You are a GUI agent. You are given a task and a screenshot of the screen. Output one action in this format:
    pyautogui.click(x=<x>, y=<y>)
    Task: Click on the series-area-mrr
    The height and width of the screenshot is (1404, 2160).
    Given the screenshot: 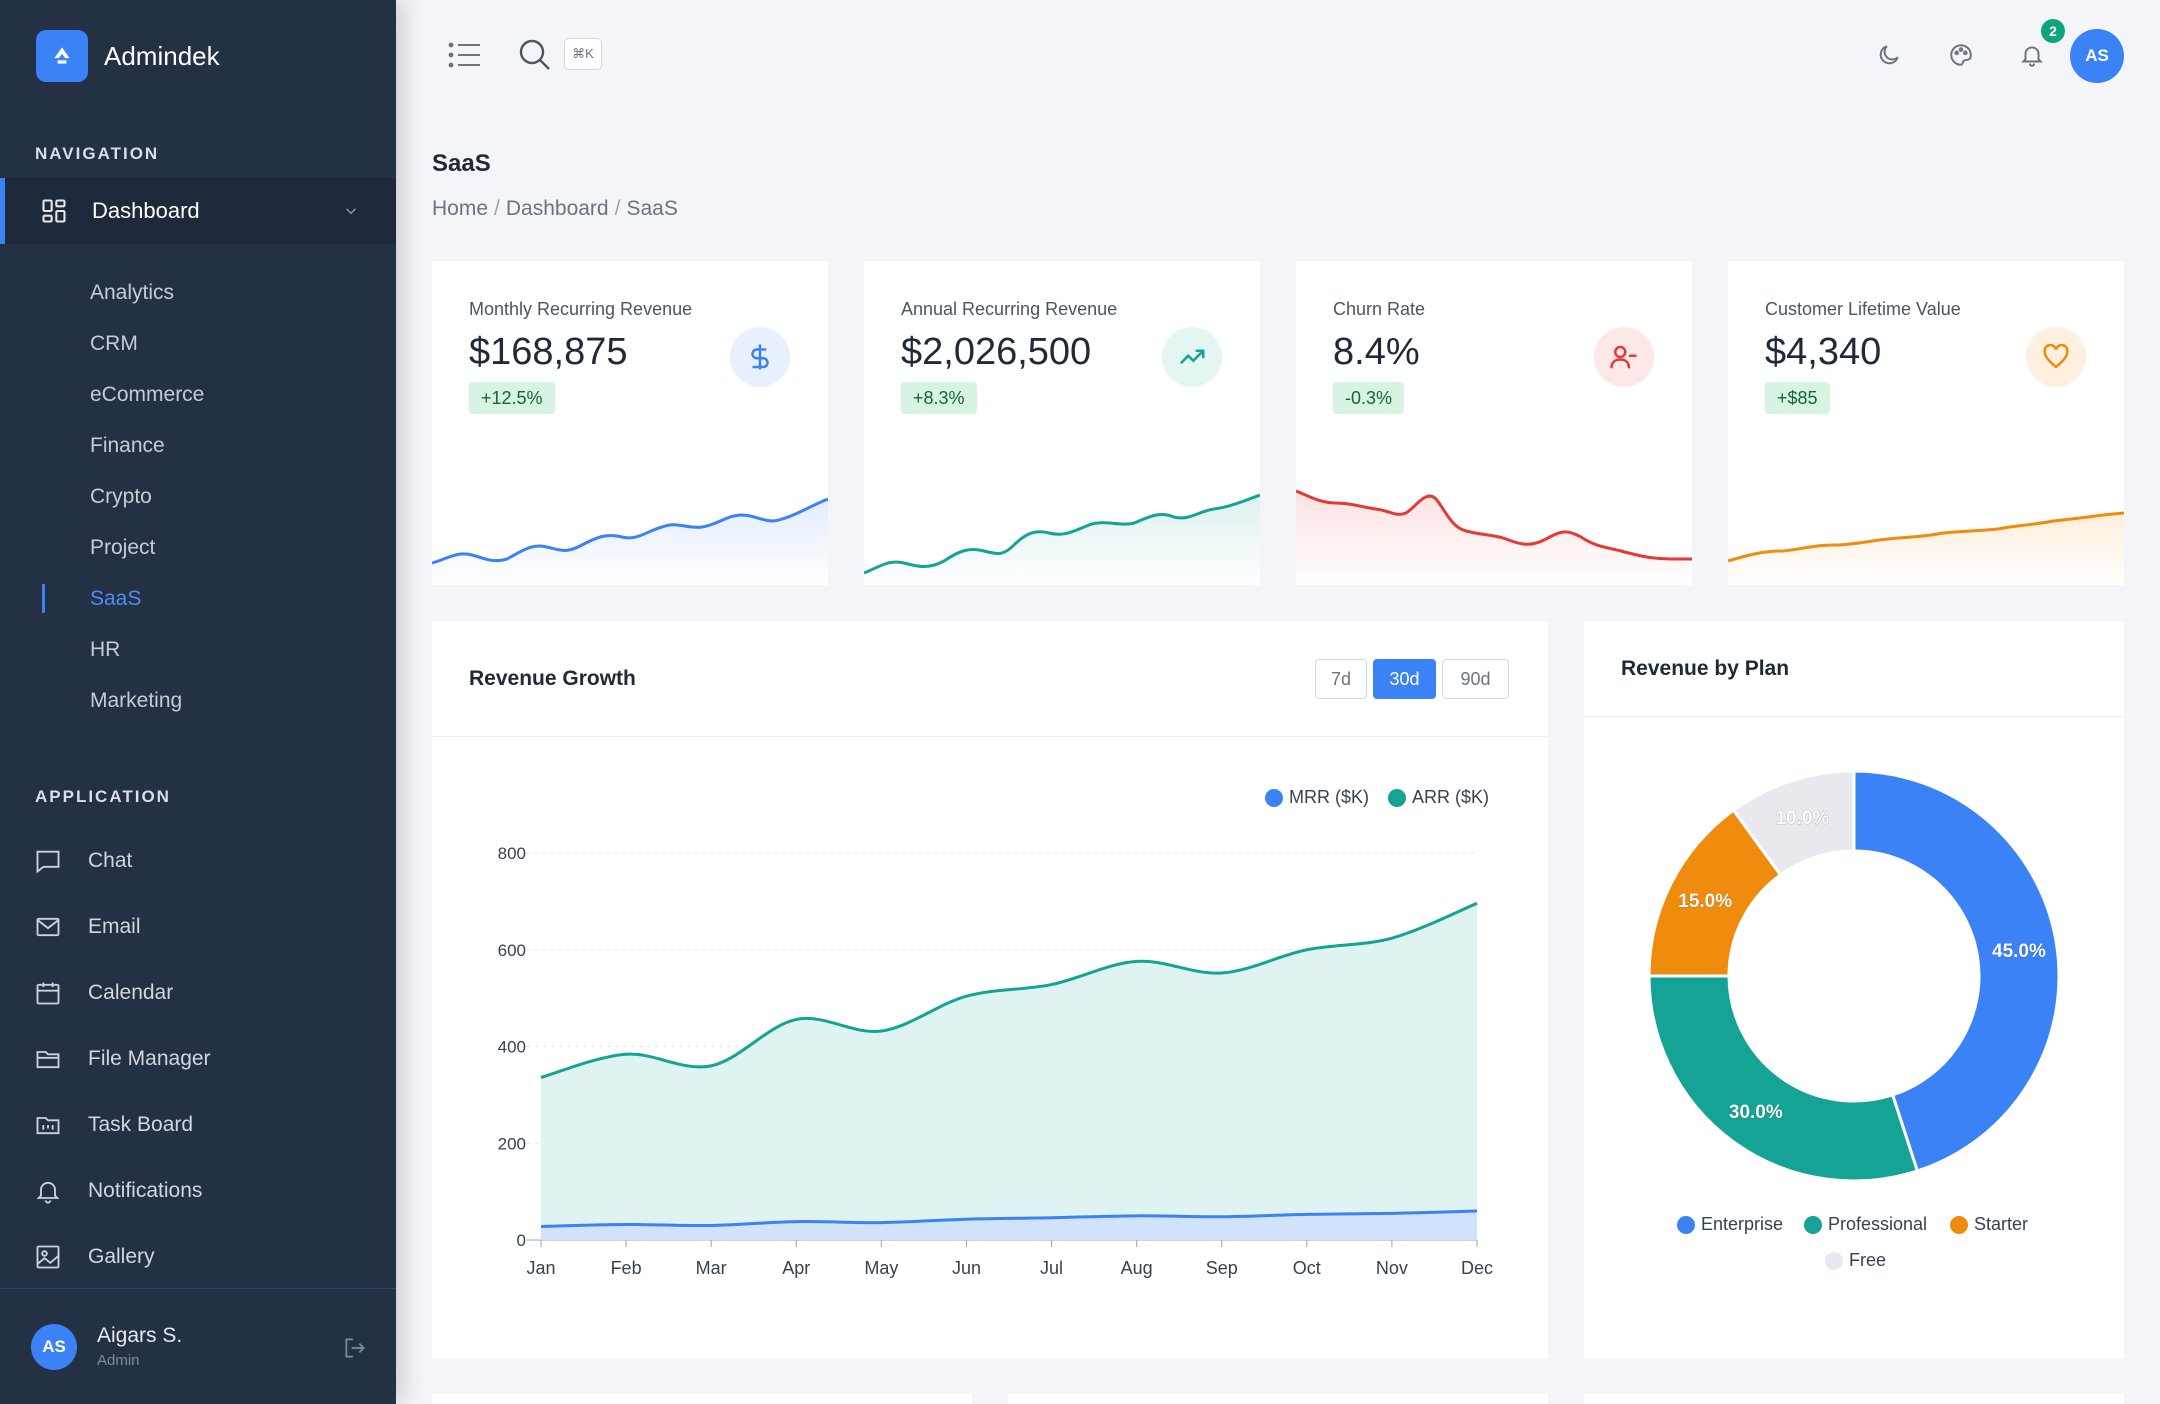 What is the action you would take?
    pyautogui.click(x=1009, y=1225)
    